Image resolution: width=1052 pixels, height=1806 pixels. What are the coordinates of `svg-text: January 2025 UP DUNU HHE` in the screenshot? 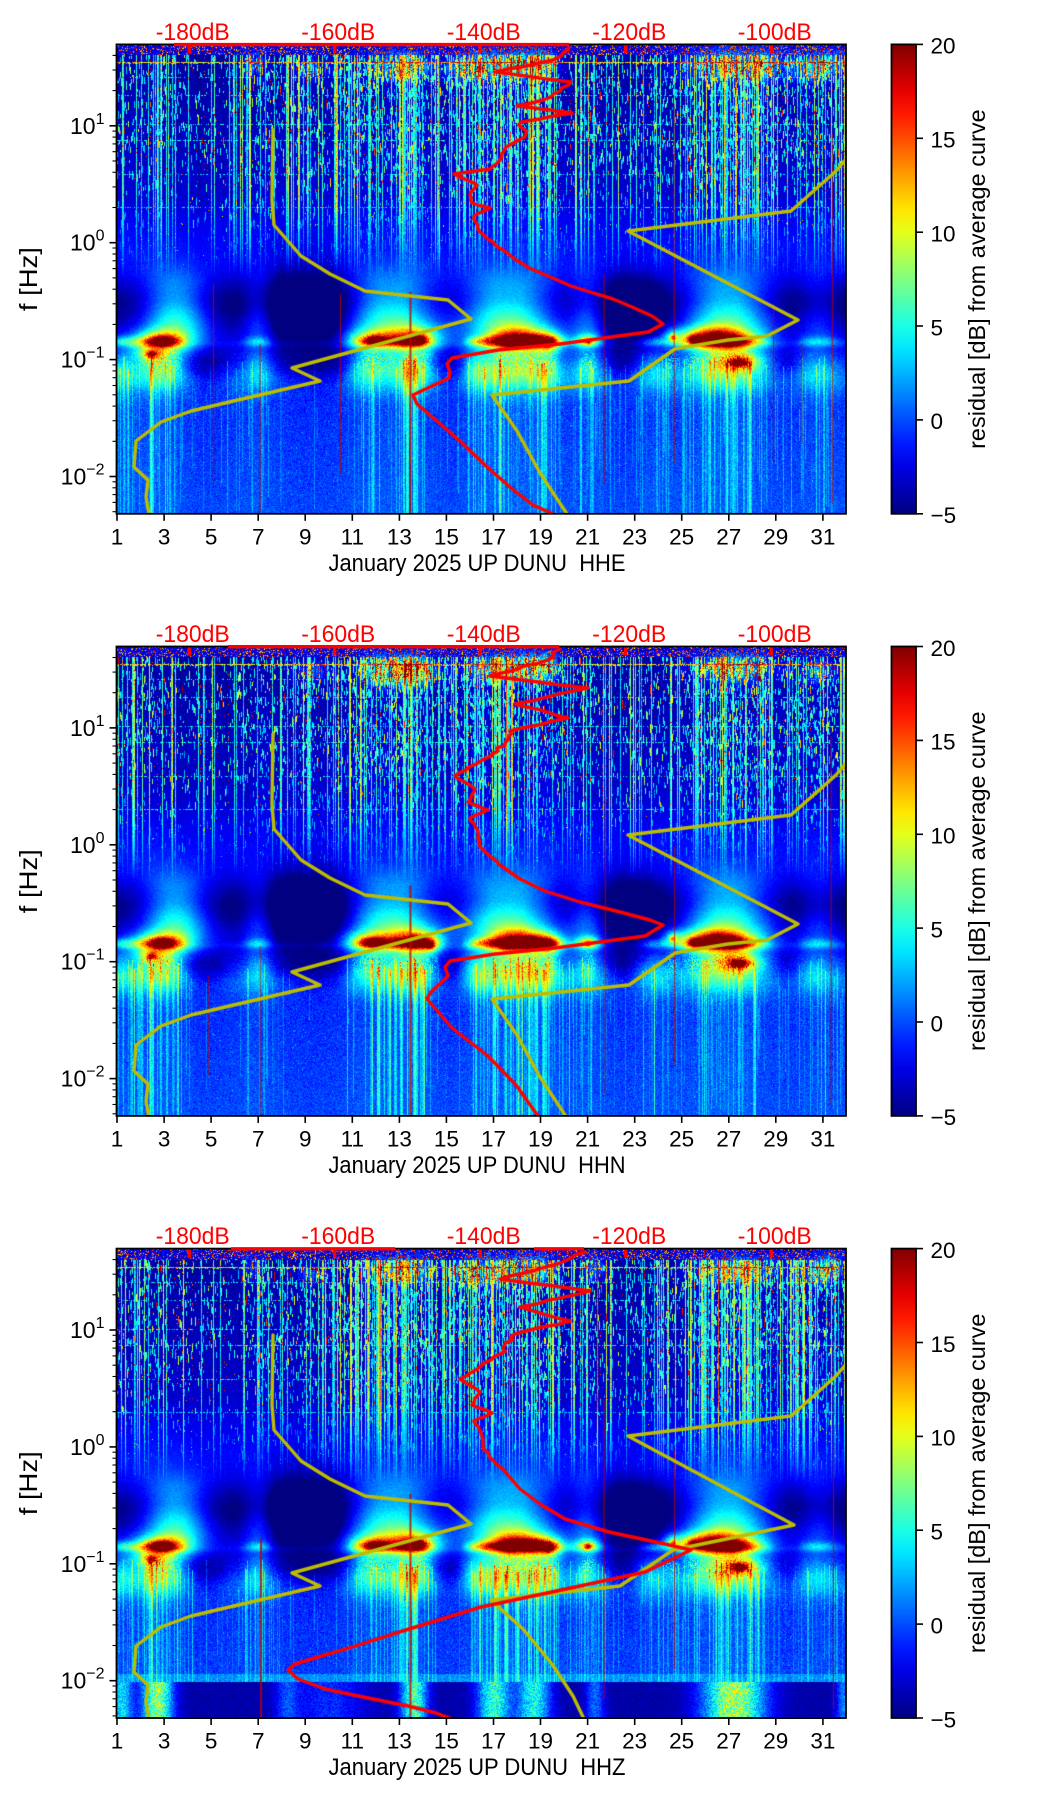 It's located at (477, 563).